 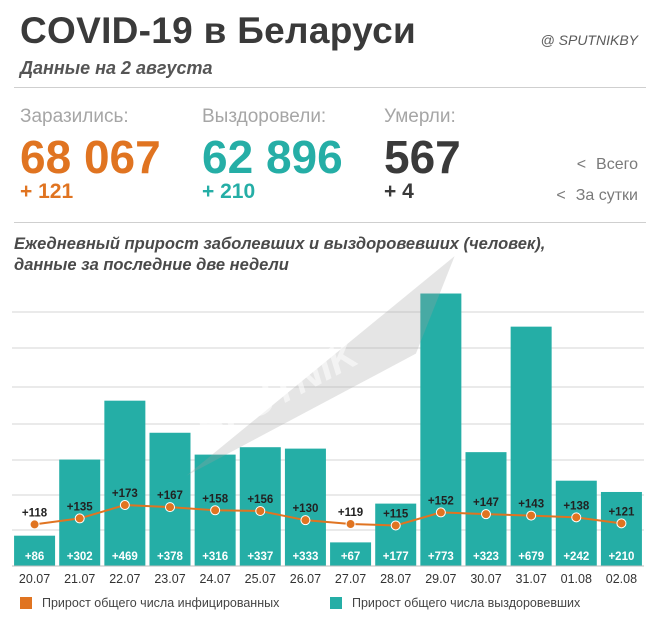 What do you see at coordinates (125, 557) in the screenshot?
I see `bar-label-22.07: +469` at bounding box center [125, 557].